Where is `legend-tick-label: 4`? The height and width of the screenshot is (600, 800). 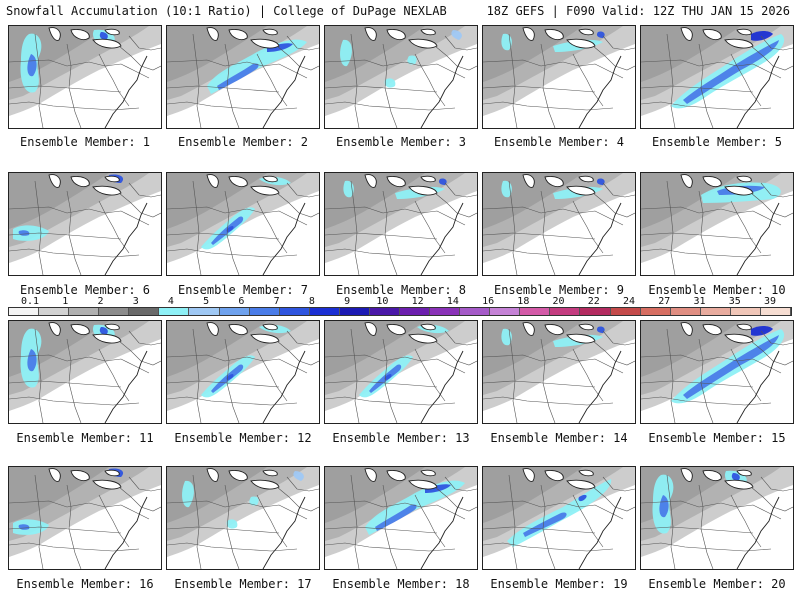
legend-tick-label: 4 is located at coordinates (170, 301).